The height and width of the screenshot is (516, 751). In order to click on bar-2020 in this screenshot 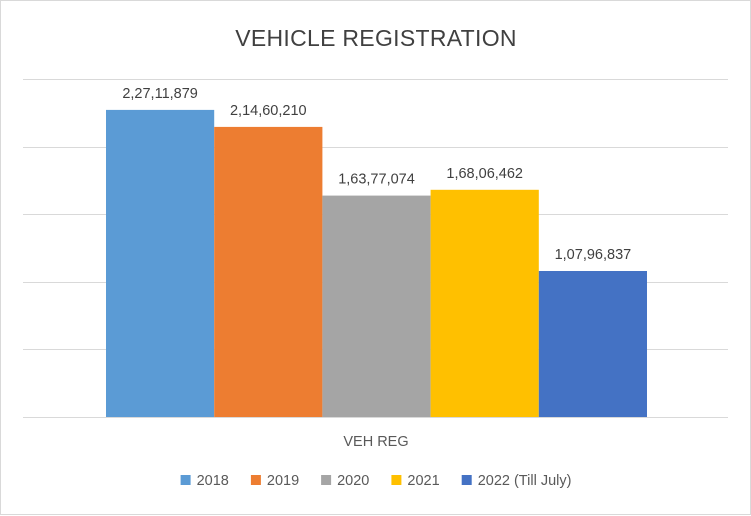, I will do `click(376, 306)`.